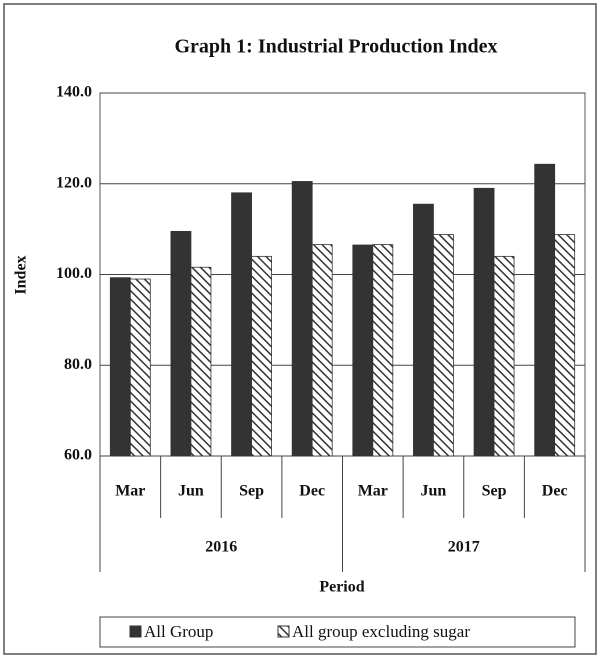  Describe the element at coordinates (78, 364) in the screenshot. I see `y-tick-label: 80.0` at that location.